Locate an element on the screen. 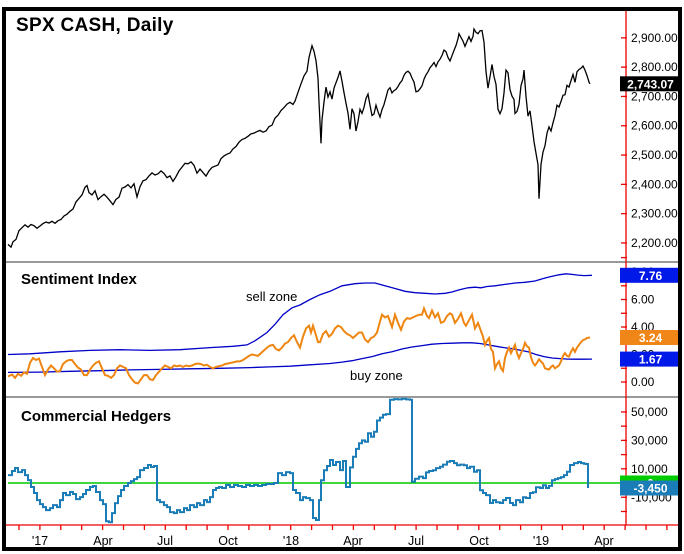 Image resolution: width=684 pixels, height=554 pixels. y-tick-label: 2,500.00 is located at coordinates (654, 155).